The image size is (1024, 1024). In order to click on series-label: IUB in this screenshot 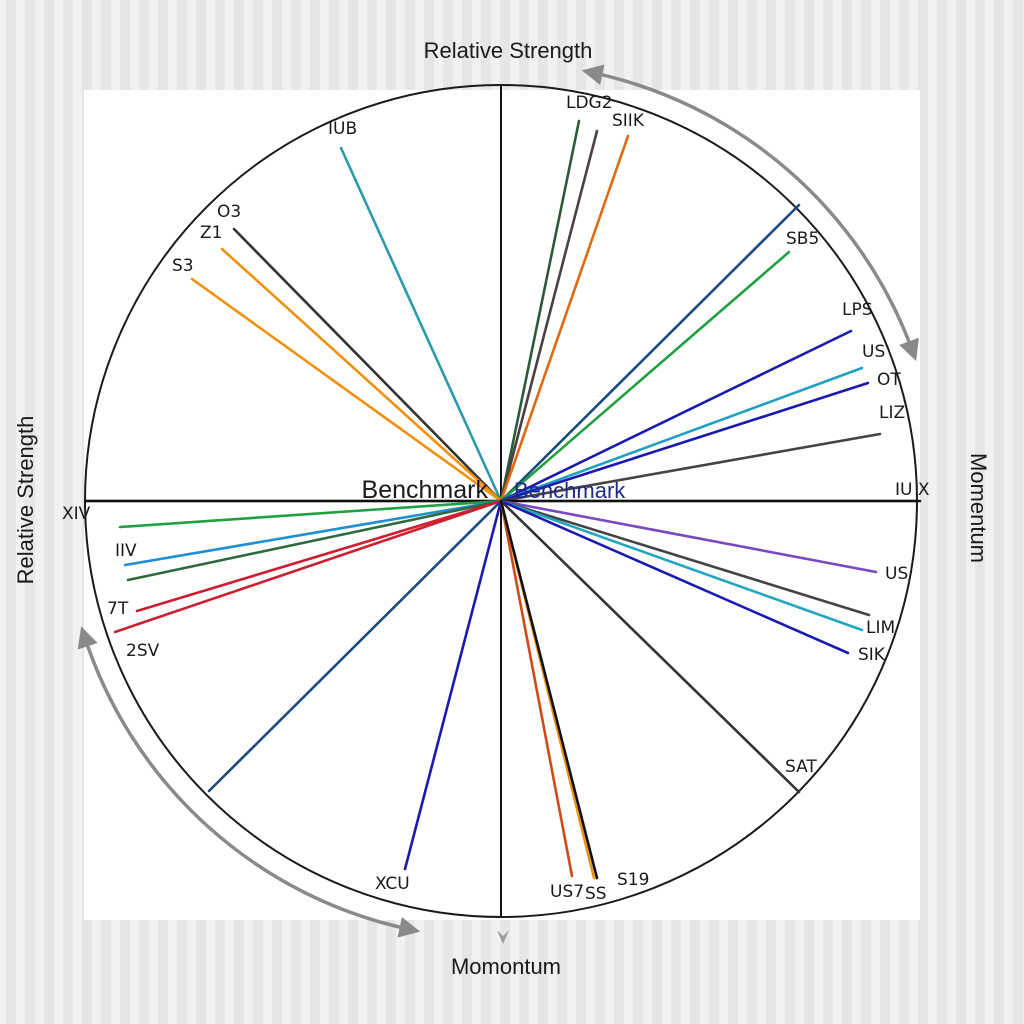, I will do `click(342, 129)`.